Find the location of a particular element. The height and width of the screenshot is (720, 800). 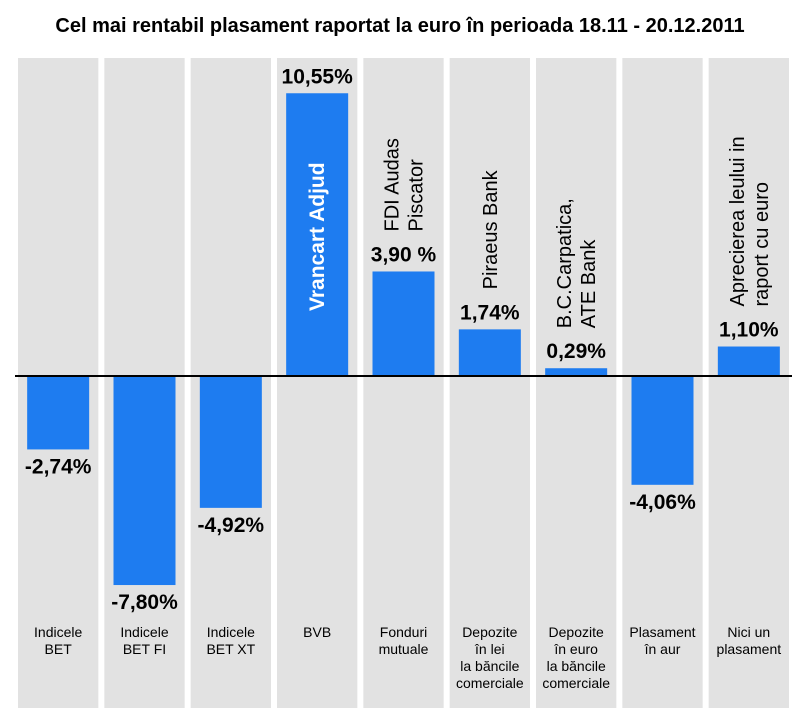

bar-annotation: Vrancart Adjud is located at coordinates (317, 236).